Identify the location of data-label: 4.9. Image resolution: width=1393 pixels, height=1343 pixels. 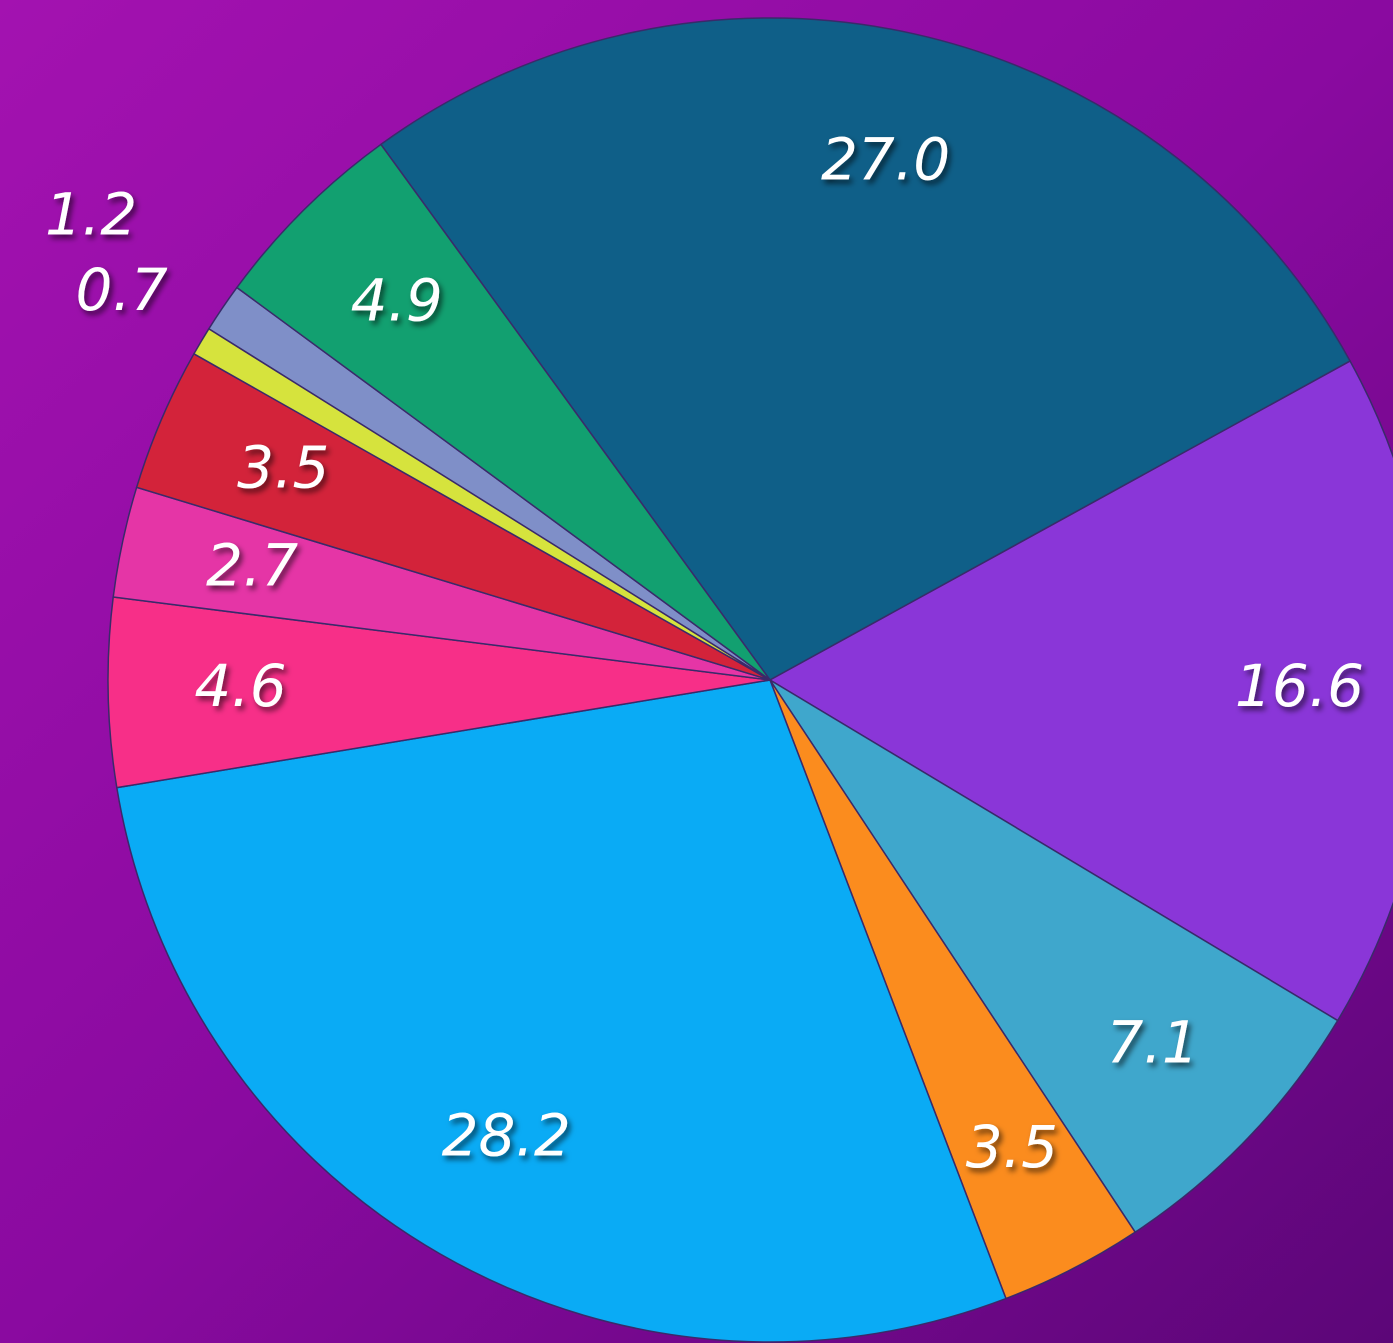
(397, 300).